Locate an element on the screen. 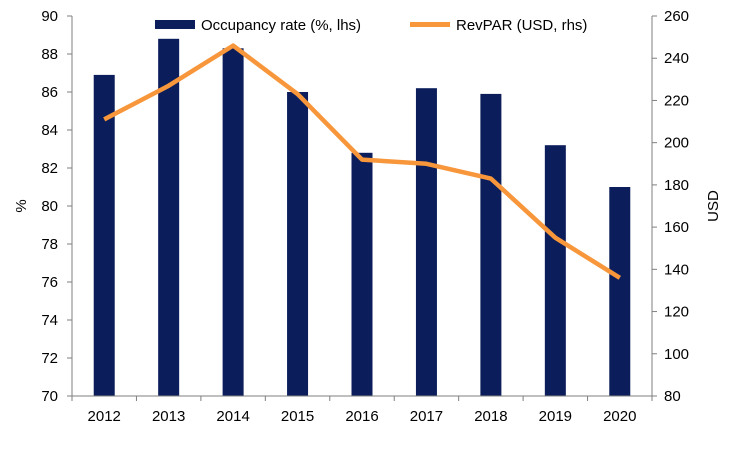 The width and height of the screenshot is (750, 450). bar-2019 is located at coordinates (555, 270).